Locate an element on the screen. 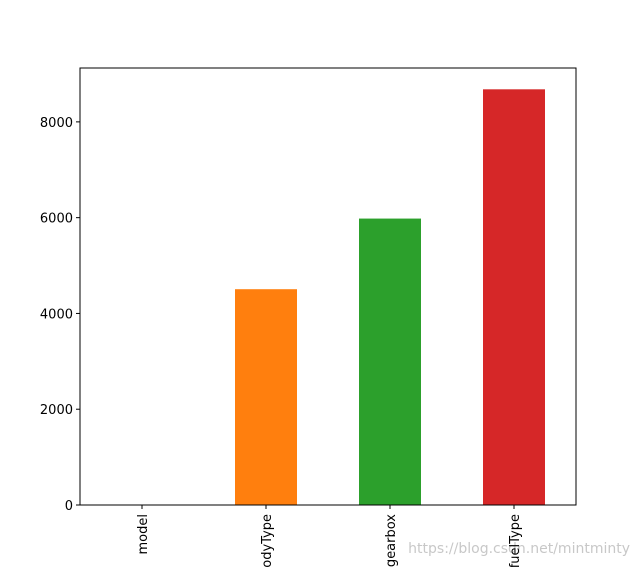  x-tick-label: model is located at coordinates (143, 534).